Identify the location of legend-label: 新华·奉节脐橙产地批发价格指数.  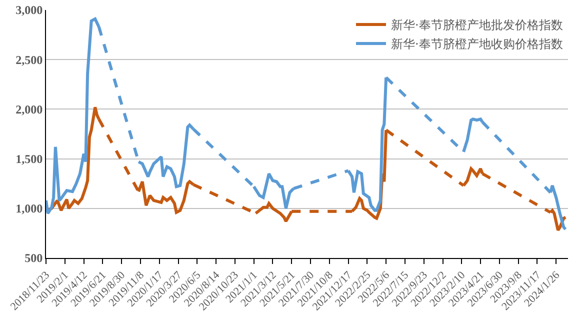
(477, 25).